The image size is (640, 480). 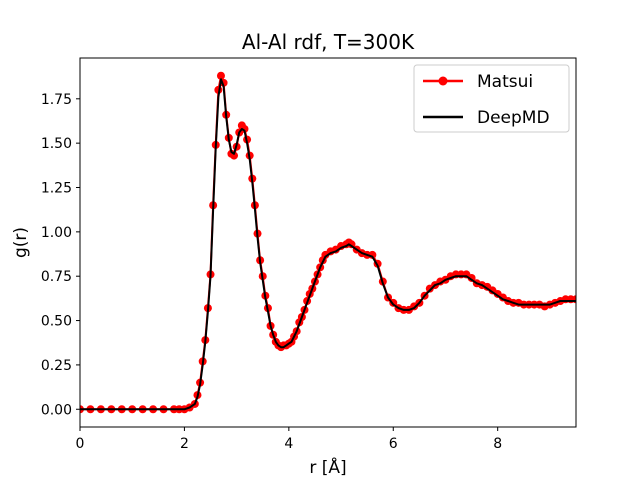 I want to click on y-axis: 0.00 0.25 0.50 0.75 1.00 1.25 1.50 1.75, so click(x=60, y=255).